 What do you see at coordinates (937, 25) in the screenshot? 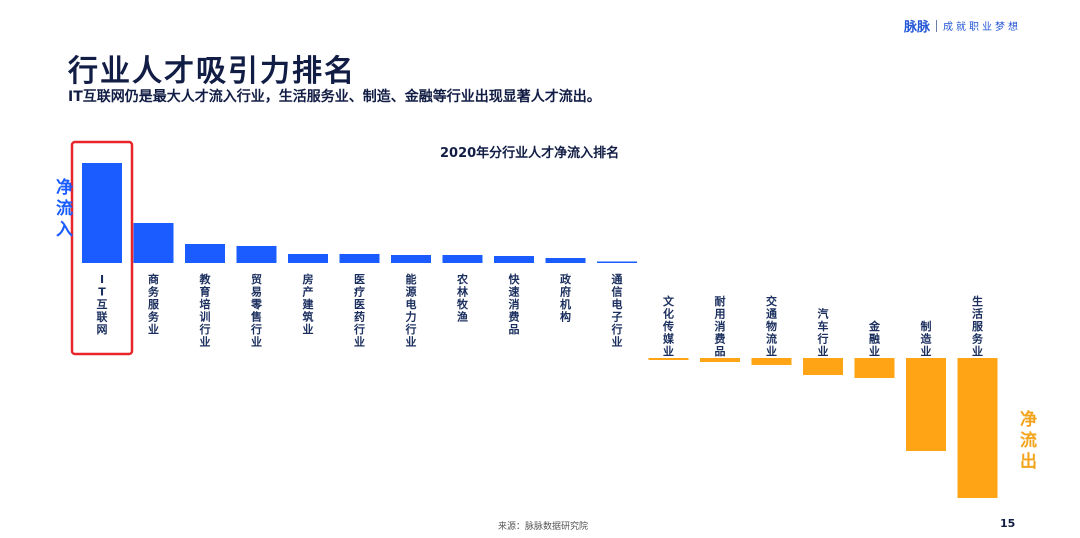
I see `divider` at bounding box center [937, 25].